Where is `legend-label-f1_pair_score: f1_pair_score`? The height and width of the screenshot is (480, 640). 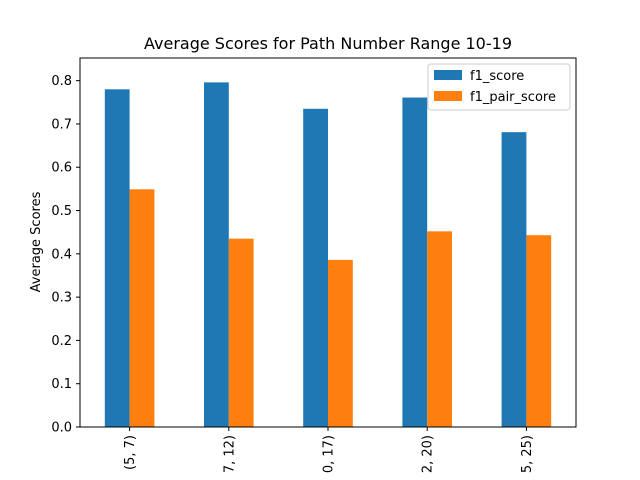 legend-label-f1_pair_score: f1_pair_score is located at coordinates (513, 97).